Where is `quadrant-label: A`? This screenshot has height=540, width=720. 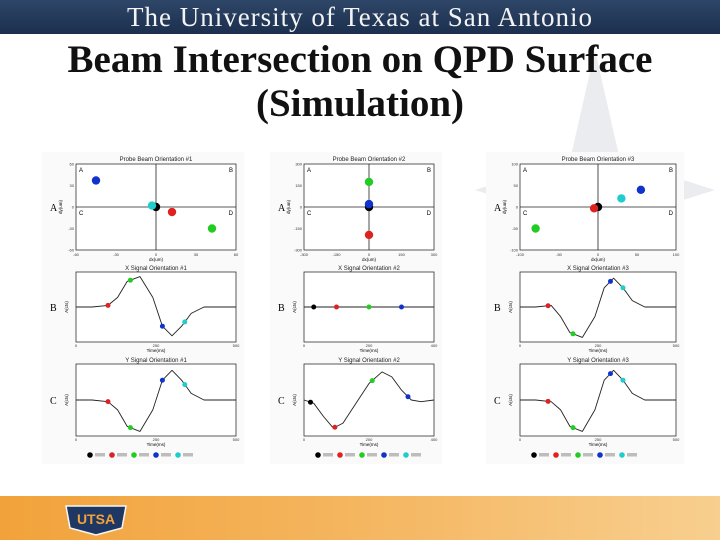
quadrant-label: A is located at coordinates (525, 171).